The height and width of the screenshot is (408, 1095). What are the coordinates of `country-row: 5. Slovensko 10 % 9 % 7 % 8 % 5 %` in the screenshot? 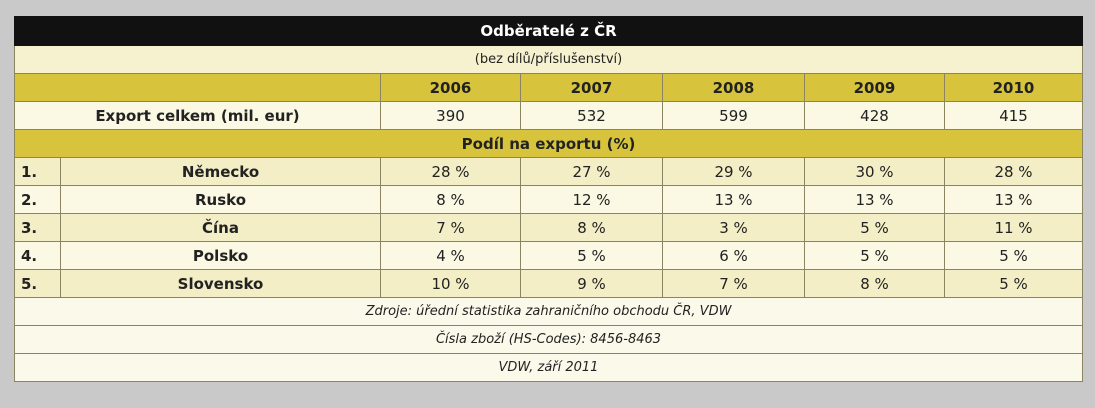 It's located at (549, 283).